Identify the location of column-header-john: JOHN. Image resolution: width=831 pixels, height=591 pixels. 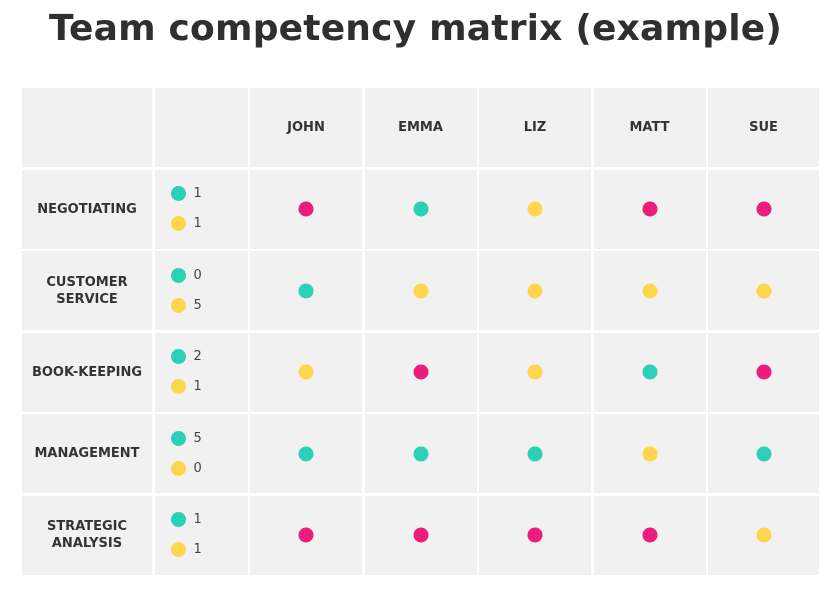
(306, 127).